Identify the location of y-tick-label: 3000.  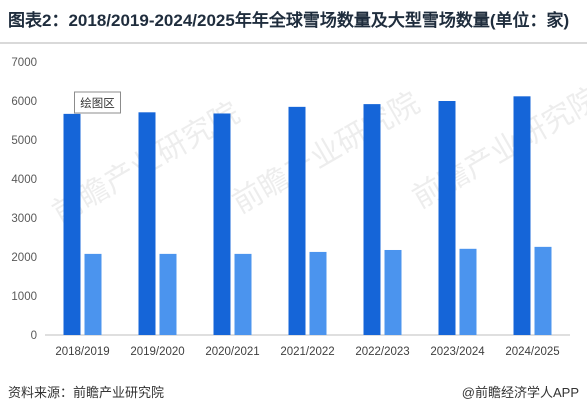
(24, 219).